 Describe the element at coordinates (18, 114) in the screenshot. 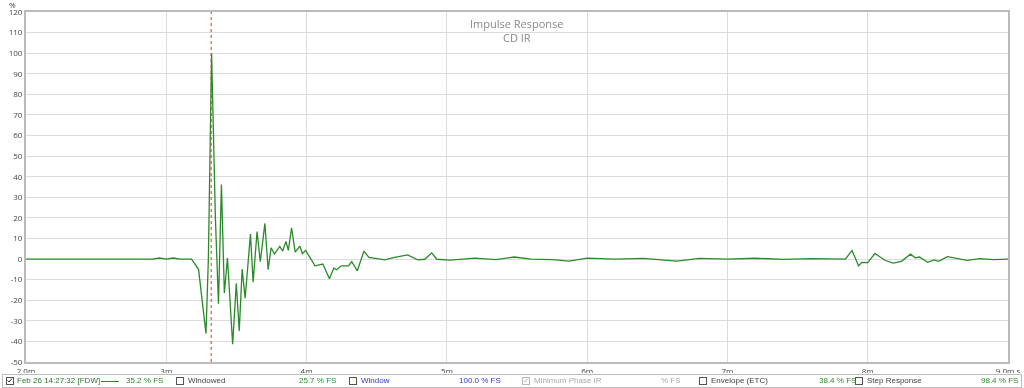

I see `y-tick-label: 70` at that location.